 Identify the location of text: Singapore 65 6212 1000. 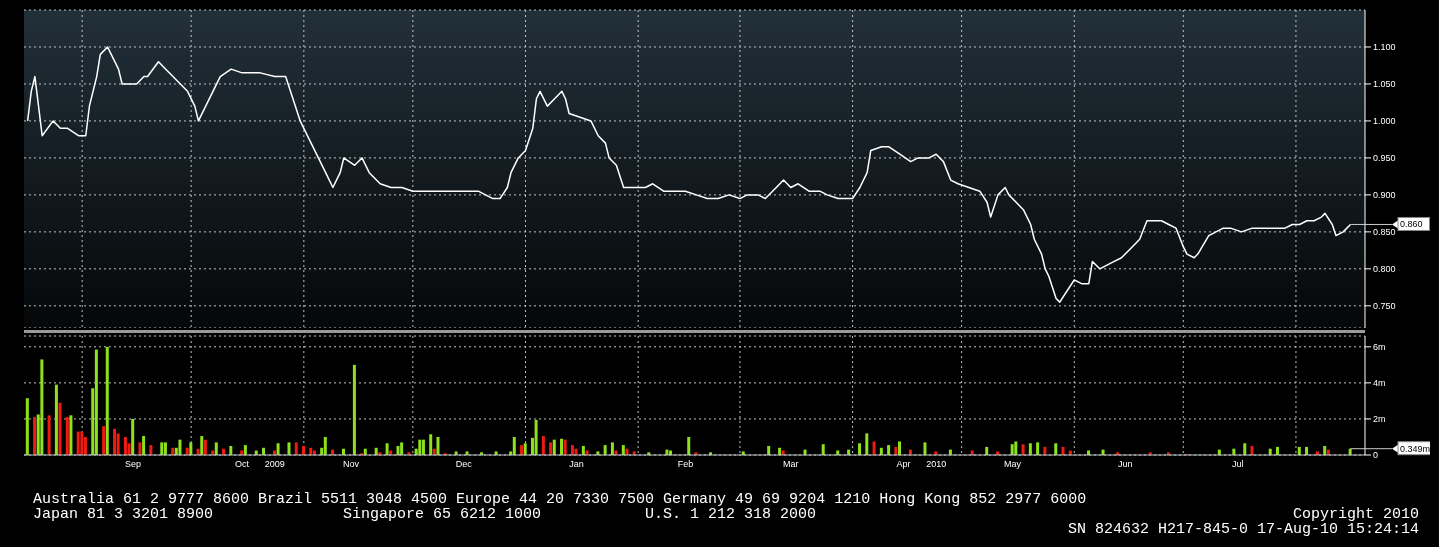
(442, 514).